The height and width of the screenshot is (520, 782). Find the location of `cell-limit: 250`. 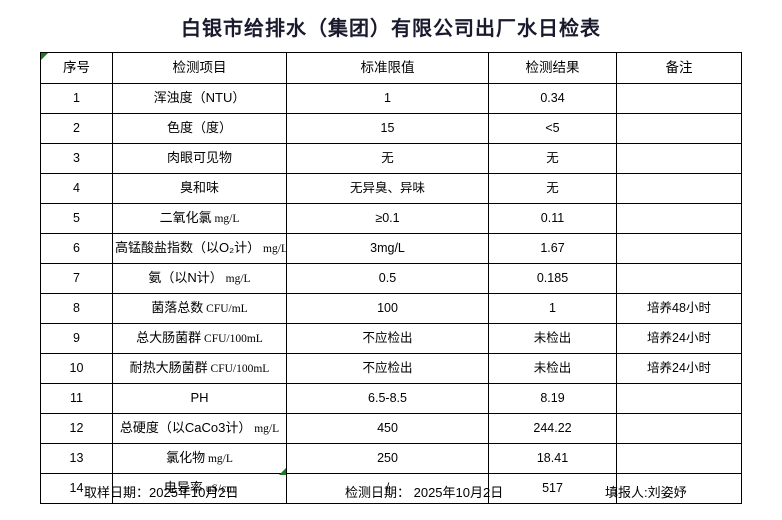

cell-limit: 250 is located at coordinates (387, 458).